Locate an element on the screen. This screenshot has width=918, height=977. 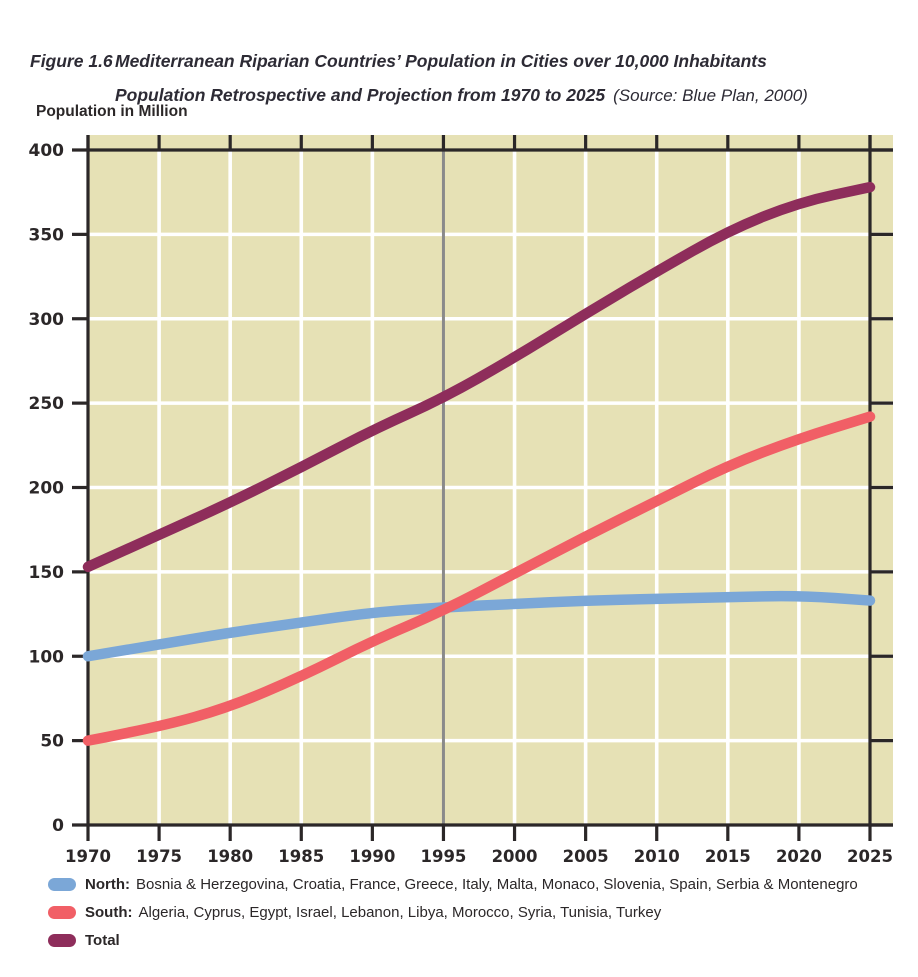
y-tick-label: 400 is located at coordinates (47, 151).